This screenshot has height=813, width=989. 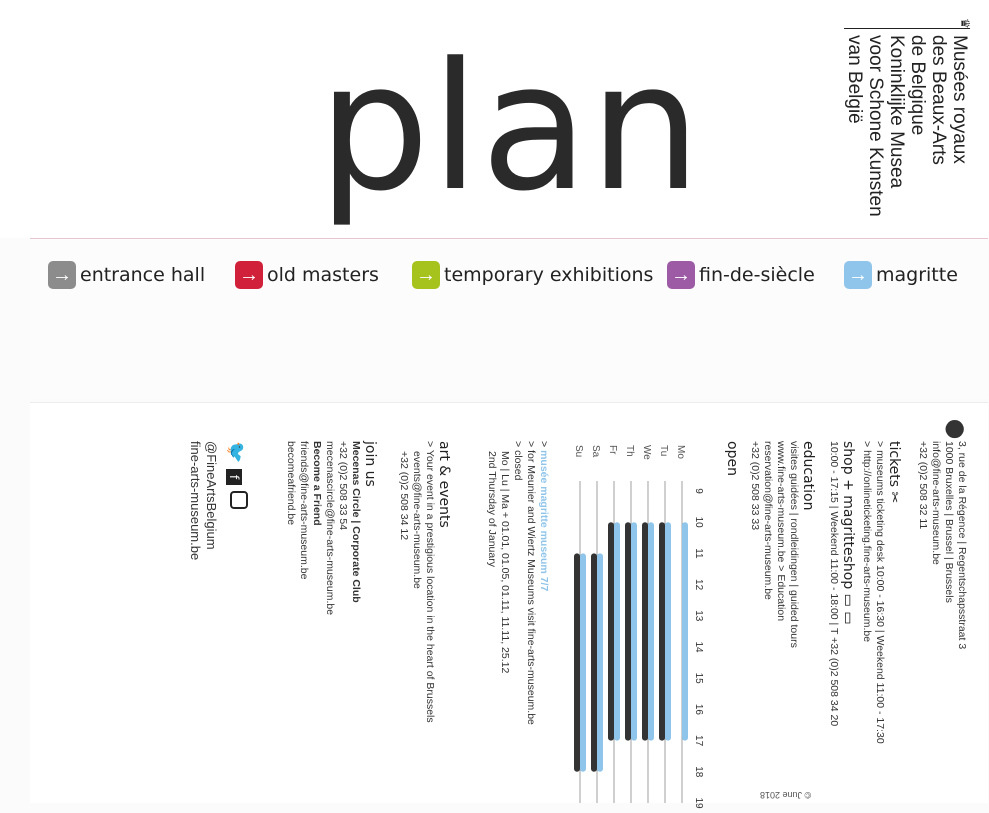 I want to click on open-heading: open, so click(x=732, y=458).